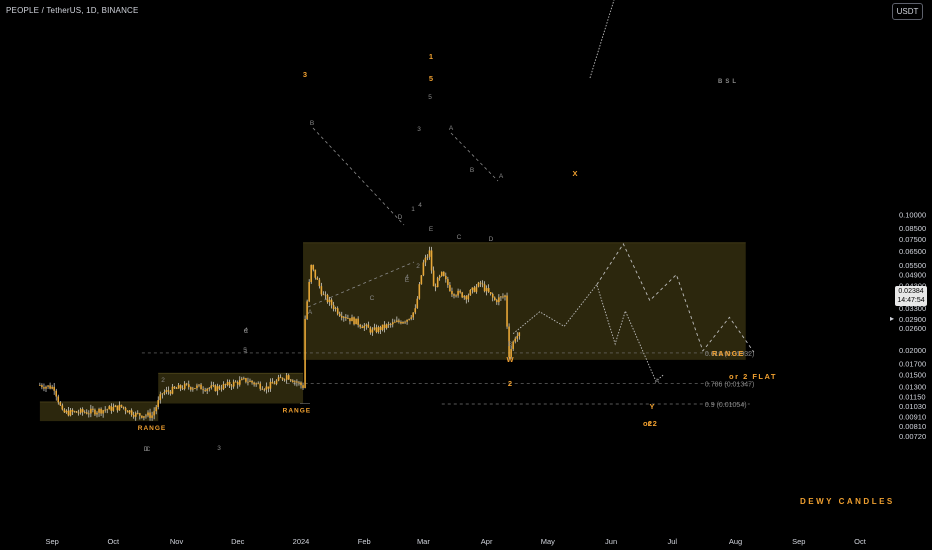 The width and height of the screenshot is (932, 550). I want to click on annotation-label: DEWY CANDLES, so click(847, 501).